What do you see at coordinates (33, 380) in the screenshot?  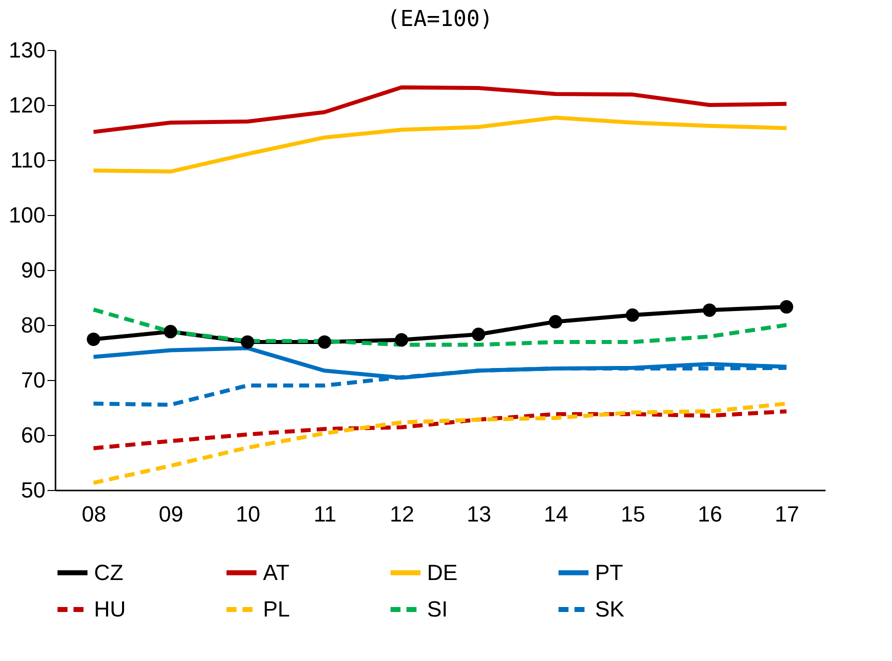 I see `y-tick-label: 70` at bounding box center [33, 380].